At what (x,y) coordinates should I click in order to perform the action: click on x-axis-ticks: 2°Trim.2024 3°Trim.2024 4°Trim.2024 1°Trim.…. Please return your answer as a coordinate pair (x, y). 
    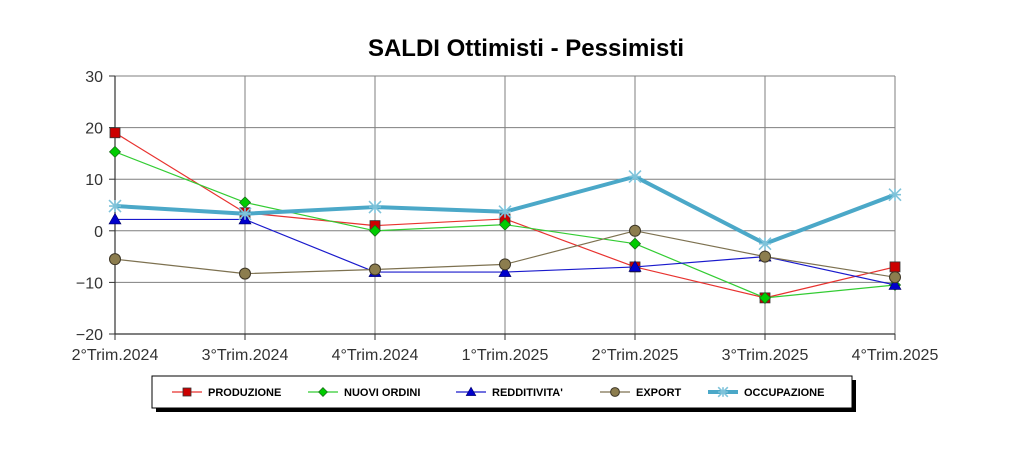
    Looking at the image, I should click on (505, 355).